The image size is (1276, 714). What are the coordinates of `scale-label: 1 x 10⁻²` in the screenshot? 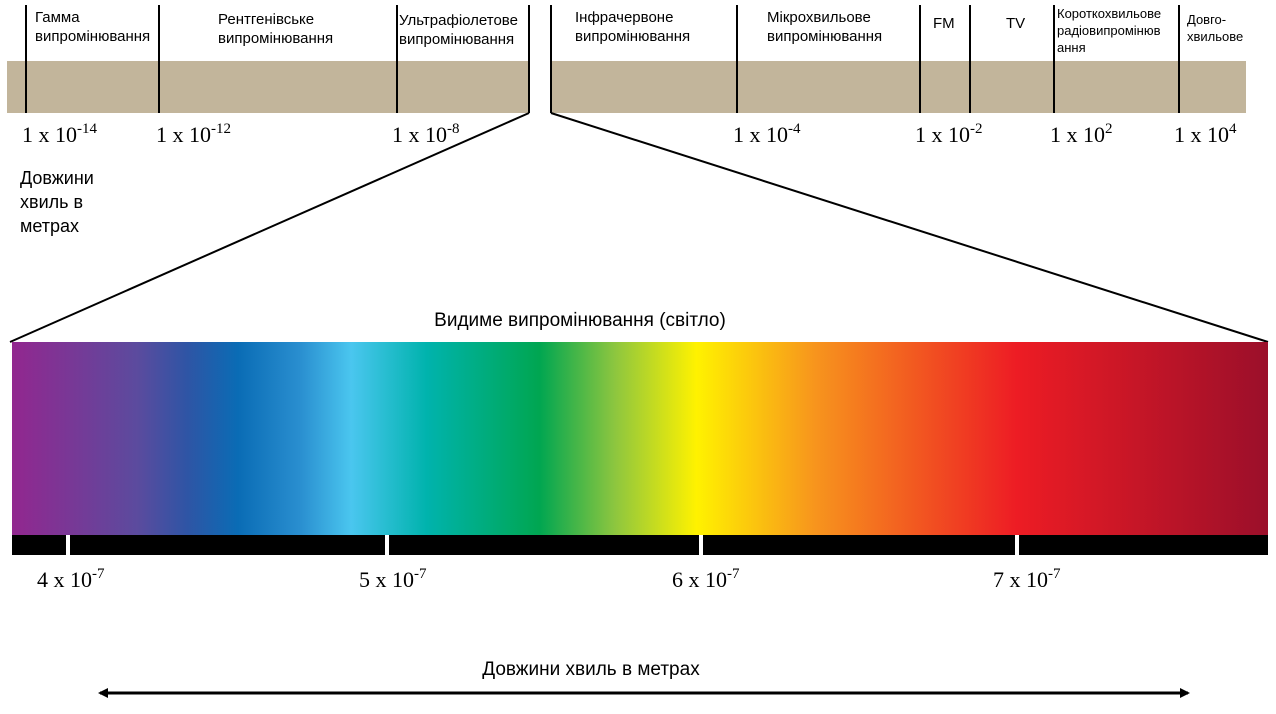 It's located at (949, 134).